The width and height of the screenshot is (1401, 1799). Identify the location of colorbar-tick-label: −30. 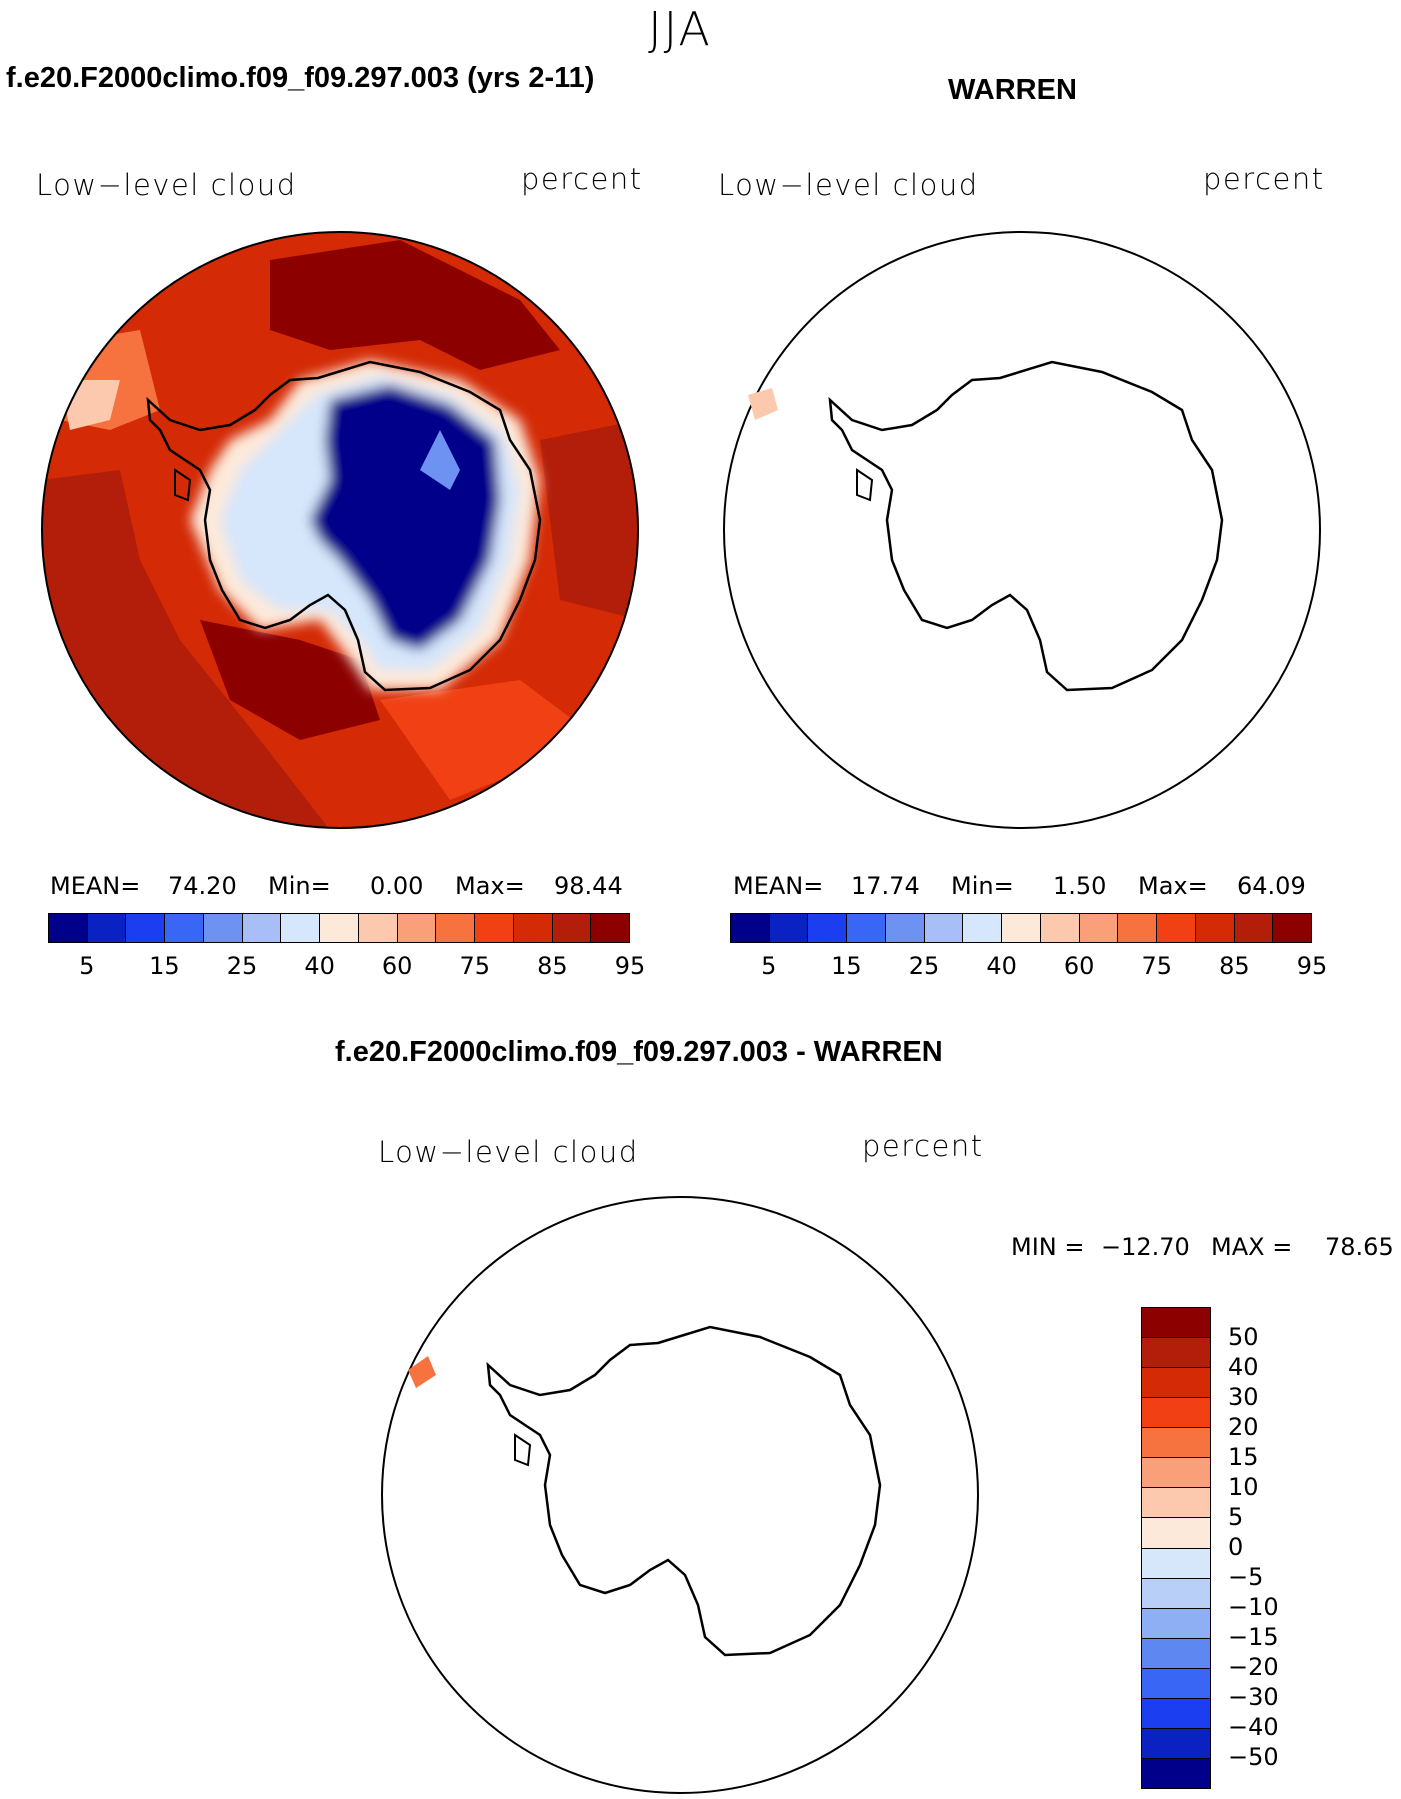
(1253, 1697).